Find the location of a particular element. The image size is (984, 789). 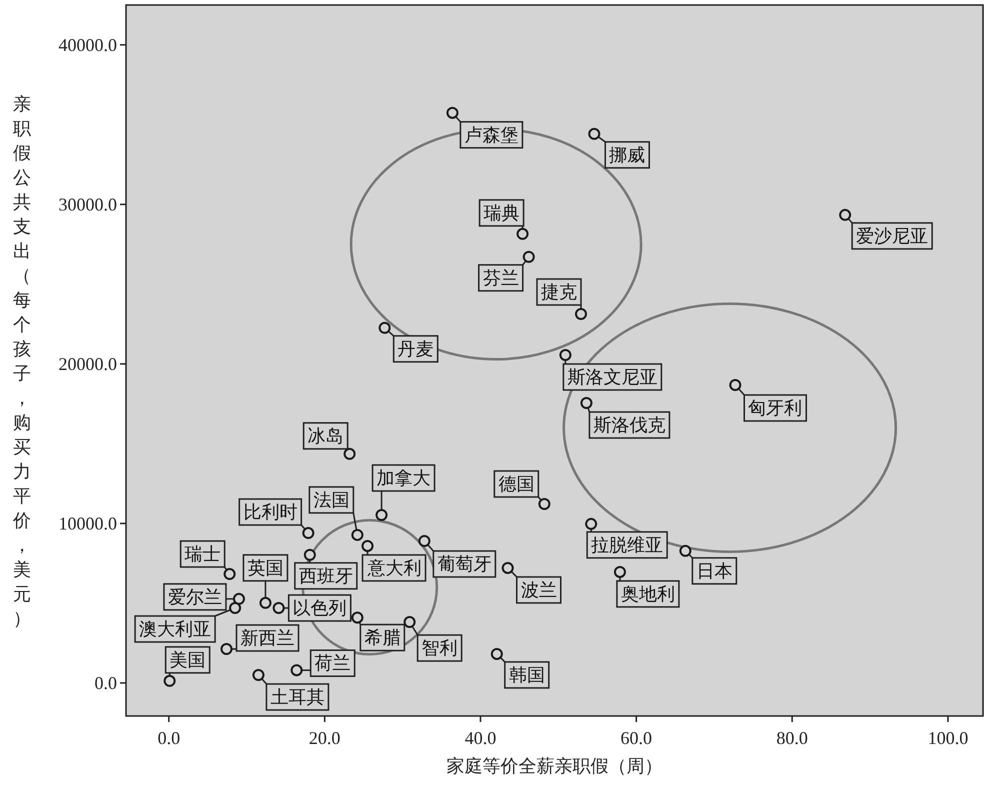

y-axis-title: 亲职假公共支出（每个孩子，购买力平价，美元） is located at coordinates (22, 361).